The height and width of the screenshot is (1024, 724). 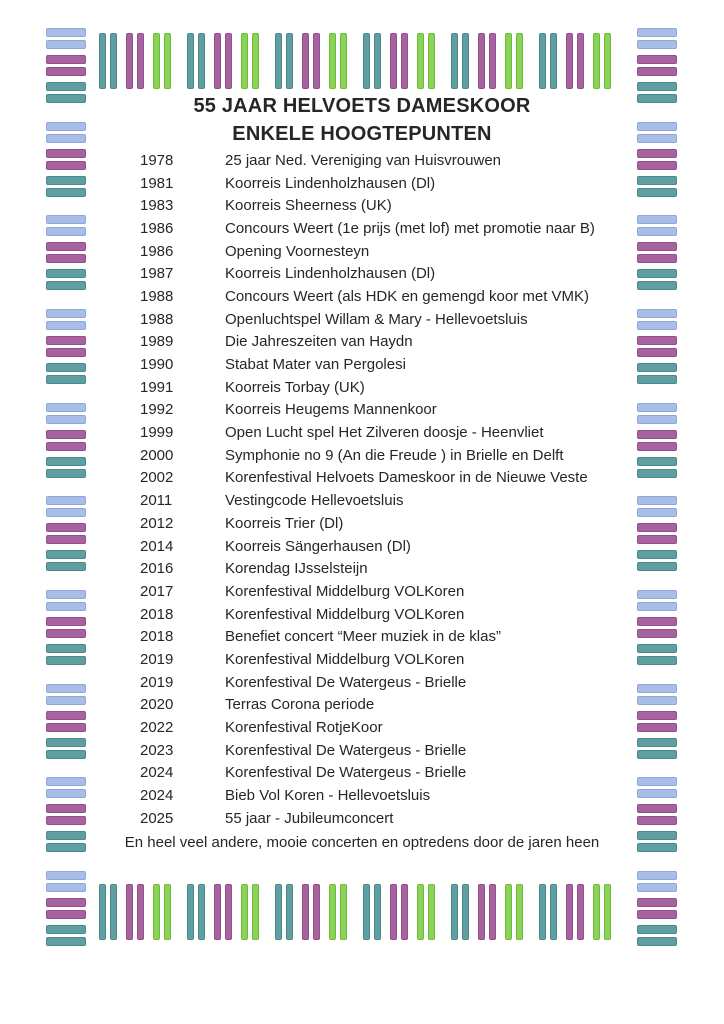 What do you see at coordinates (402, 251) in the screenshot?
I see `event-row: 1986 Opening Voornesteyn` at bounding box center [402, 251].